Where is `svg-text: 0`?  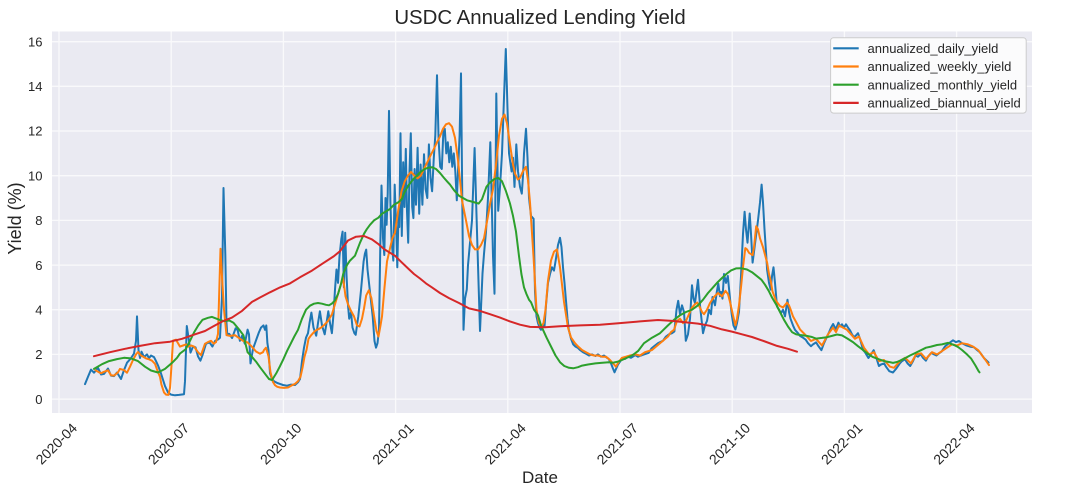
svg-text: 0 is located at coordinates (38, 399).